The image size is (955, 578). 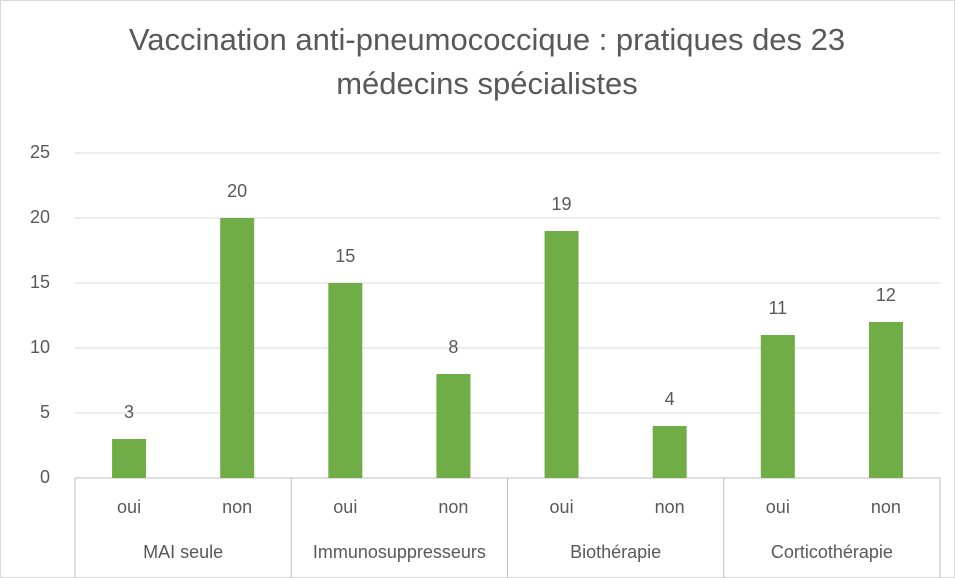 What do you see at coordinates (40, 217) in the screenshot?
I see `y-tick-label: 20` at bounding box center [40, 217].